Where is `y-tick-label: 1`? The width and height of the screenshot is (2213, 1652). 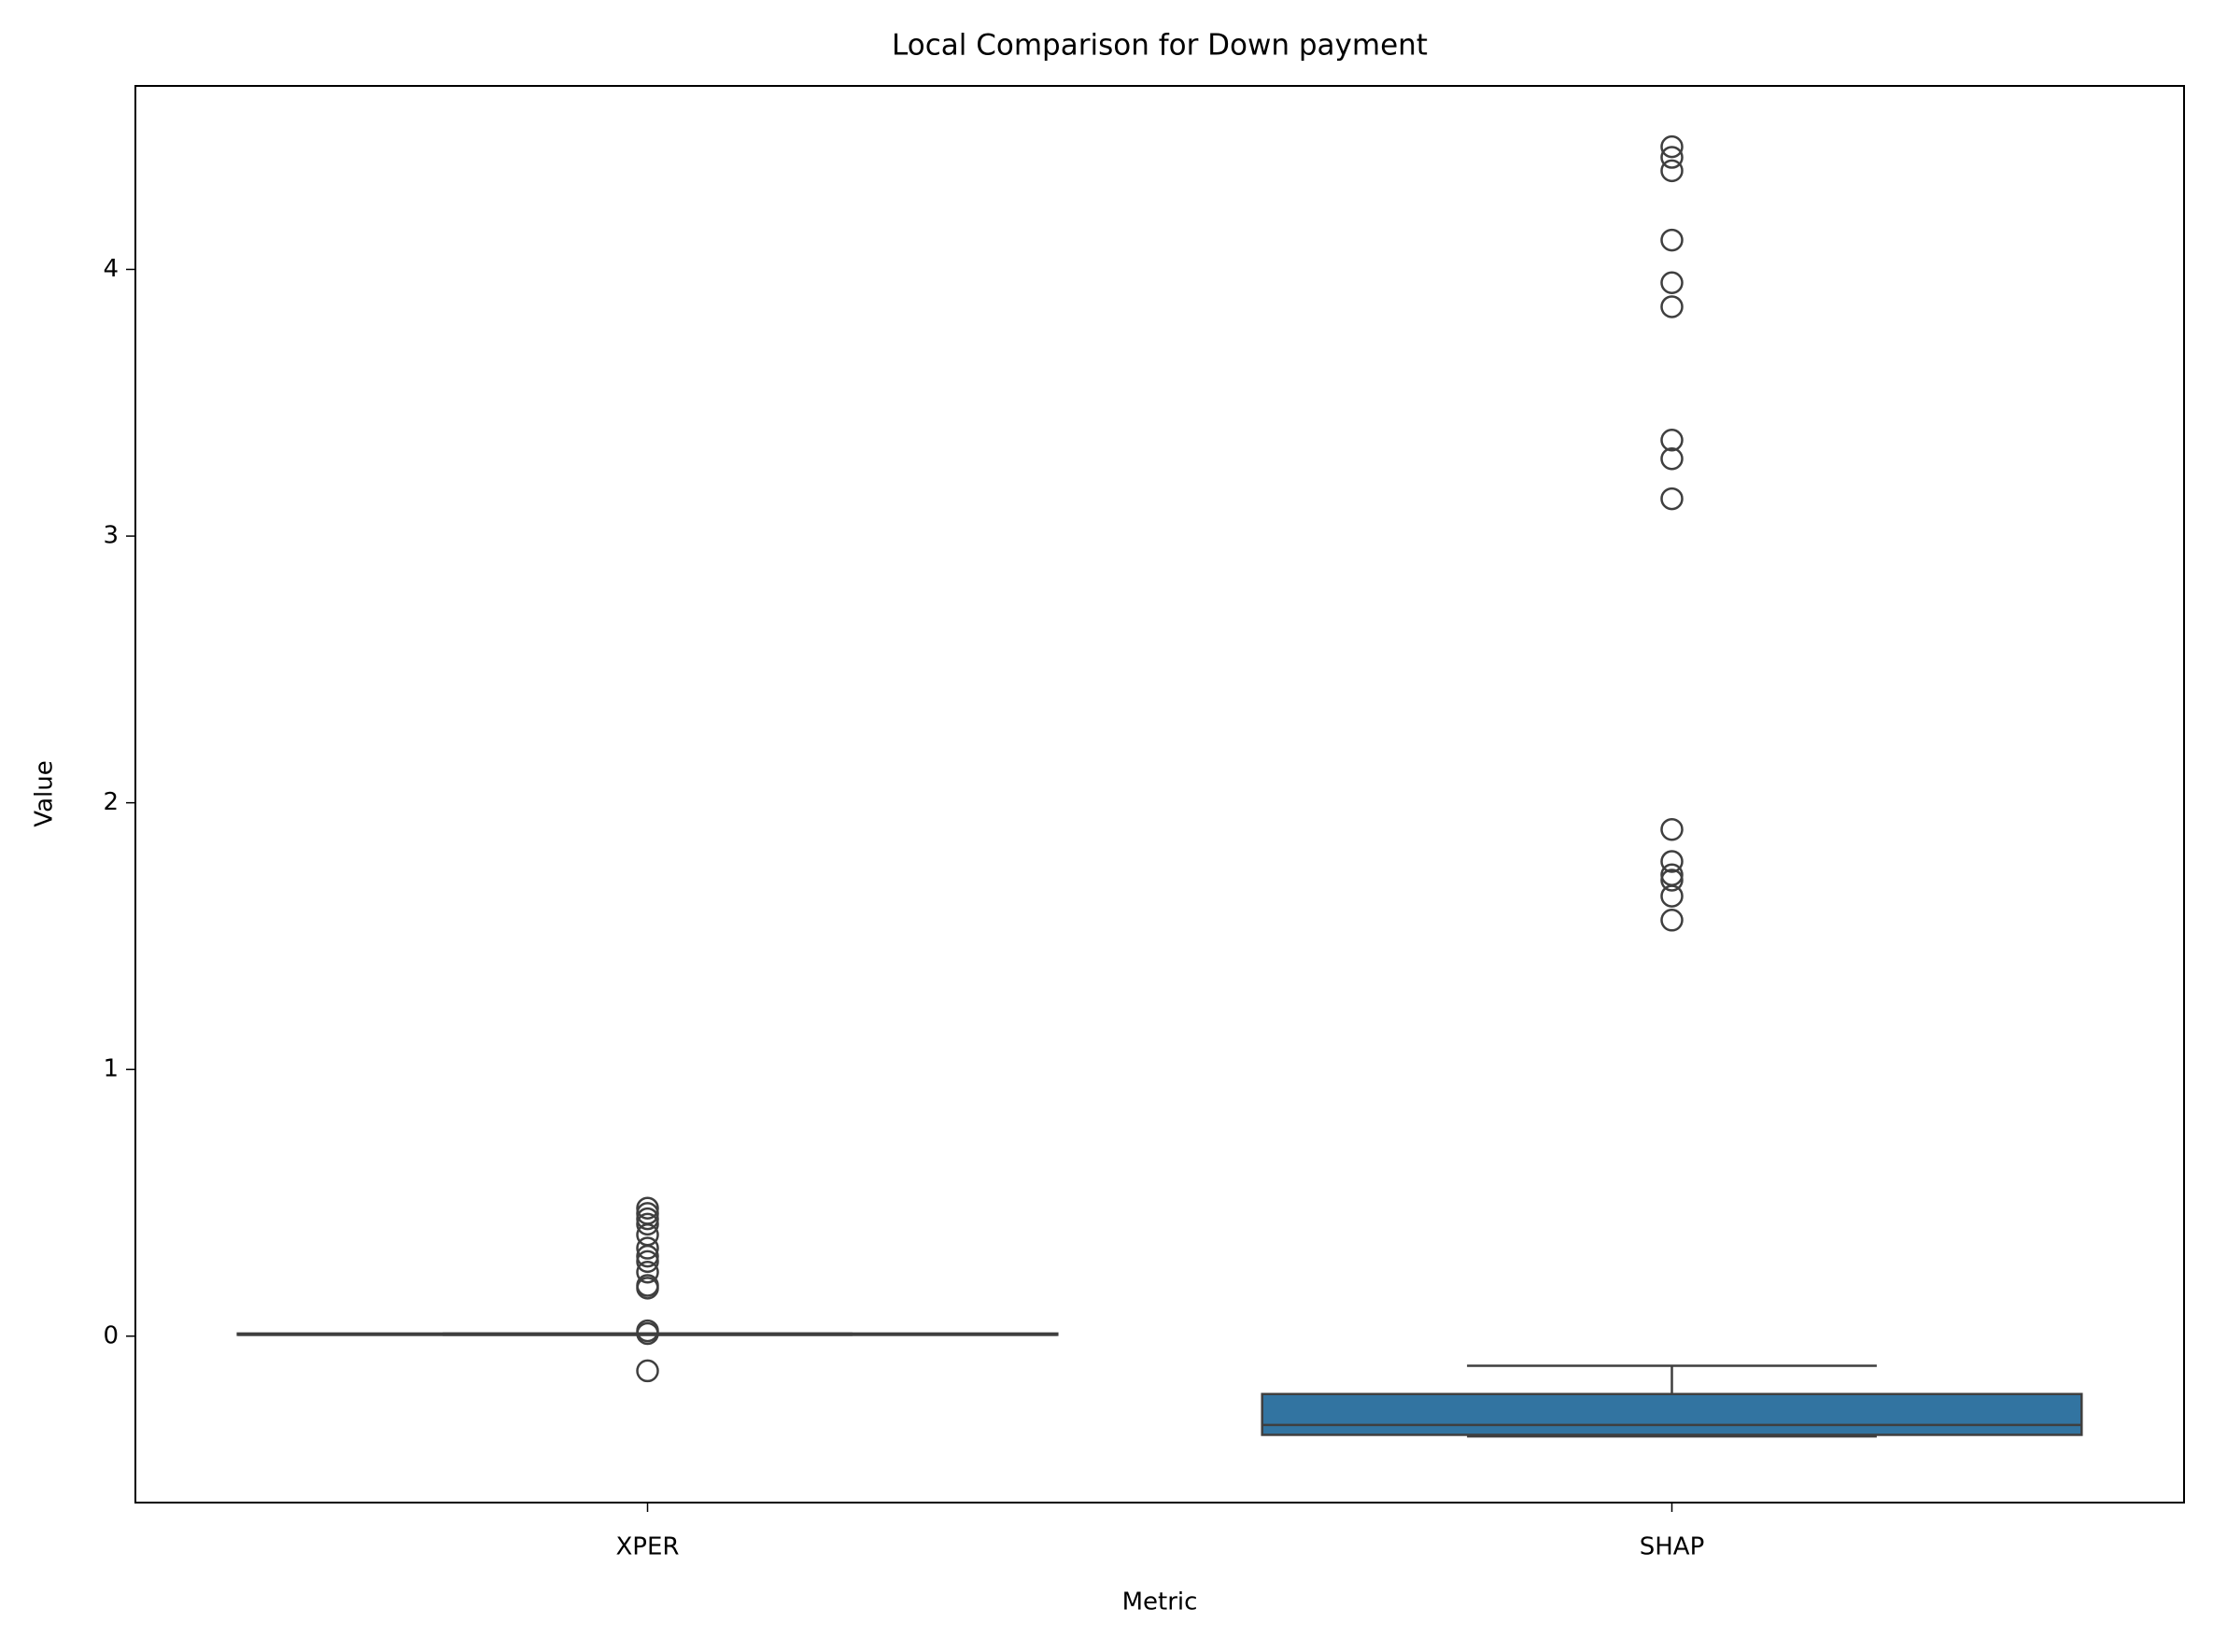
y-tick-label: 1 is located at coordinates (111, 1069).